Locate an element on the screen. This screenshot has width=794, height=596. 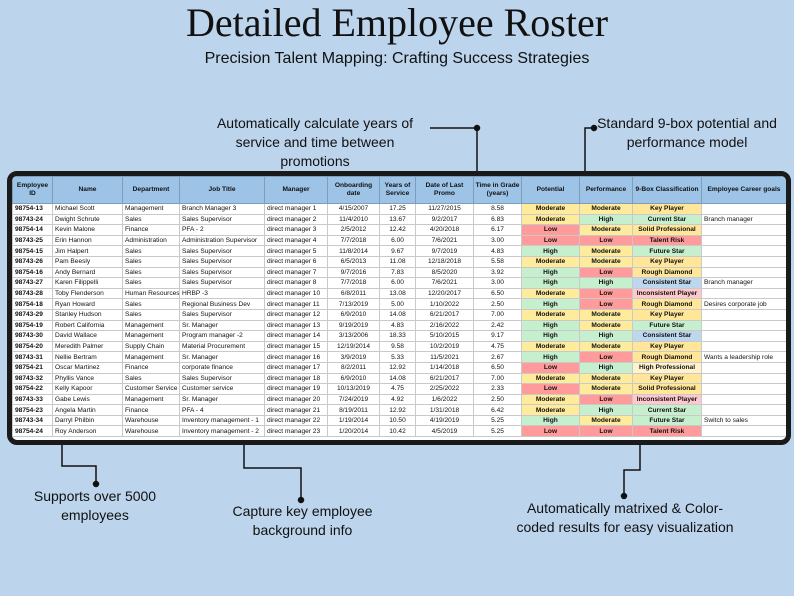
cell: 98754-14 is located at coordinates (32, 230).